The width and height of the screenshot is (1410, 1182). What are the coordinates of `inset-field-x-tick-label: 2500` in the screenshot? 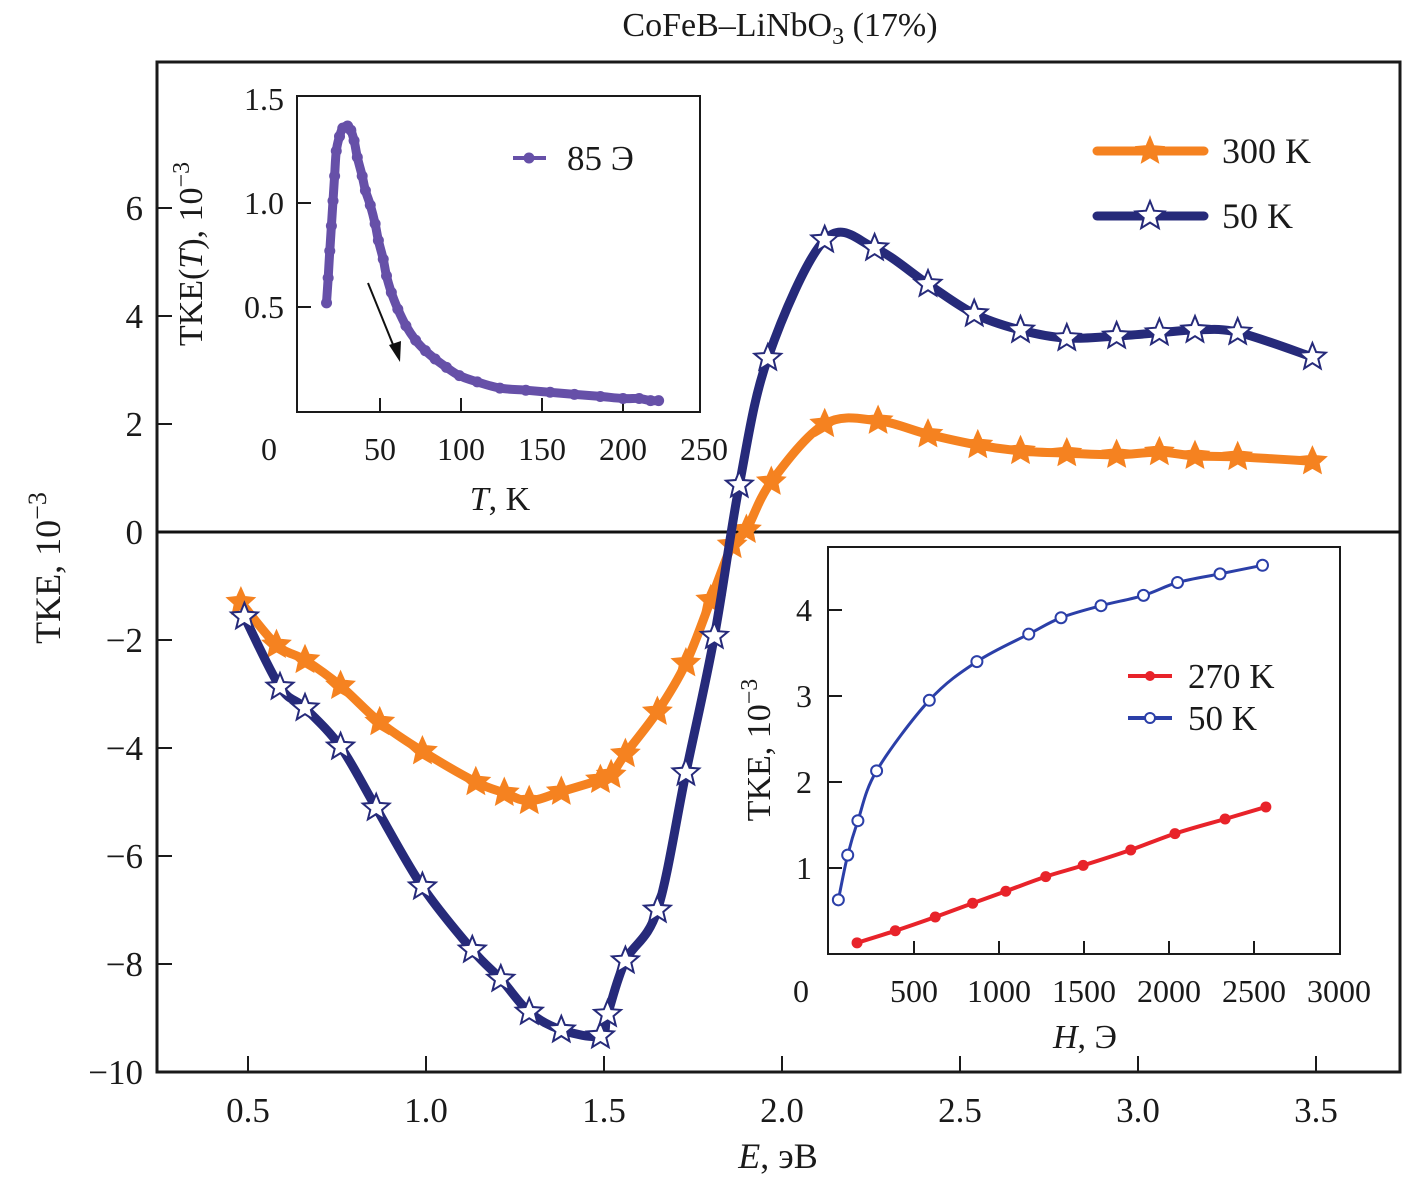 It's located at (1254, 991).